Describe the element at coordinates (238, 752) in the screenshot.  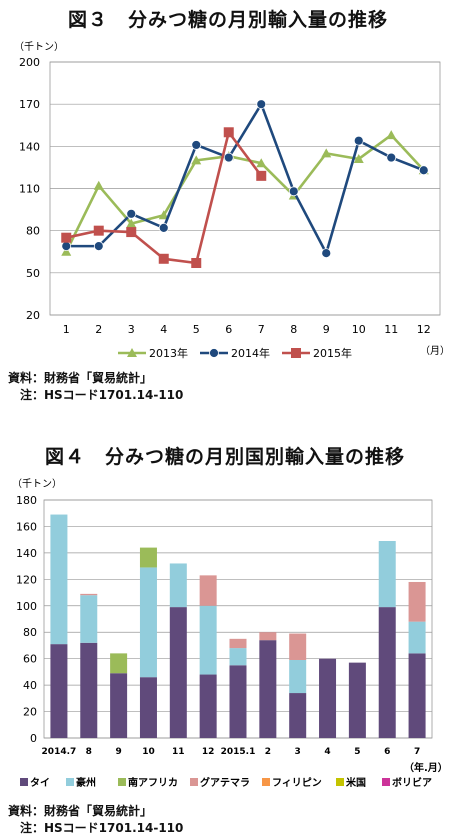
I see `x-tick-label: 2015.1` at that location.